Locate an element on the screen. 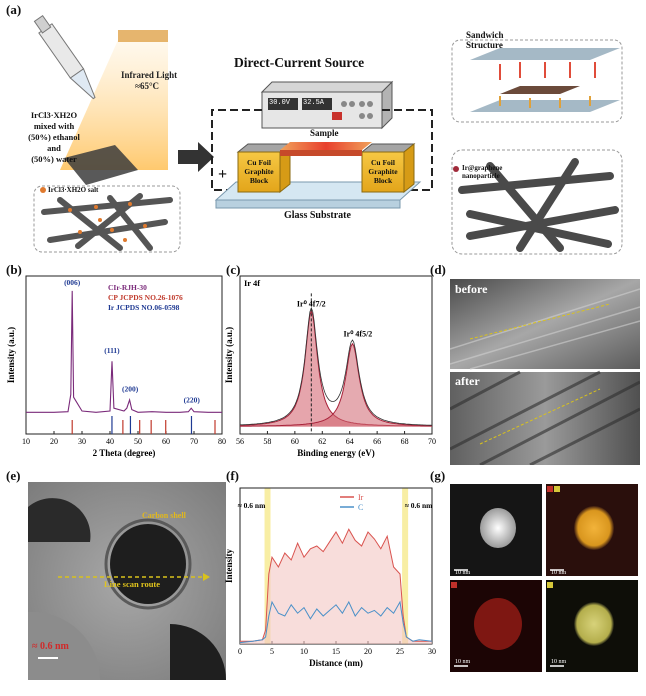 This screenshot has width=646, height=696. nanoparticle-core is located at coordinates (148, 564).